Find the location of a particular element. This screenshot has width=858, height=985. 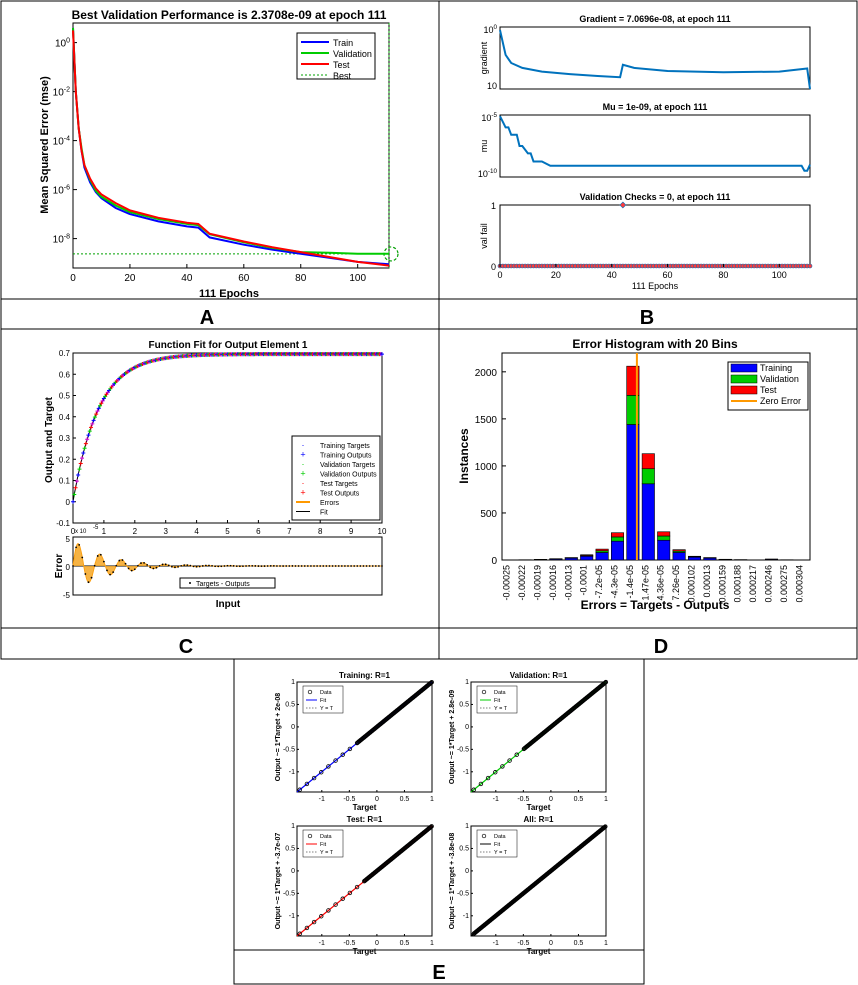

x-tick-label: 0.000102 is located at coordinates (692, 584).